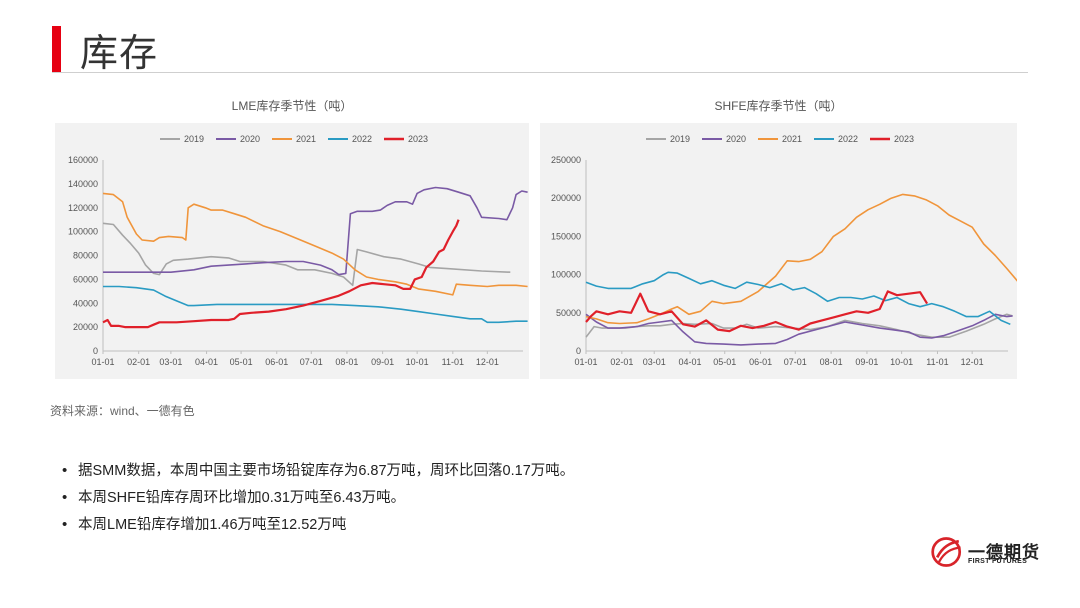 Image resolution: width=1080 pixels, height=608 pixels. What do you see at coordinates (83, 184) in the screenshot?
I see `y-tick-label: 140000` at bounding box center [83, 184].